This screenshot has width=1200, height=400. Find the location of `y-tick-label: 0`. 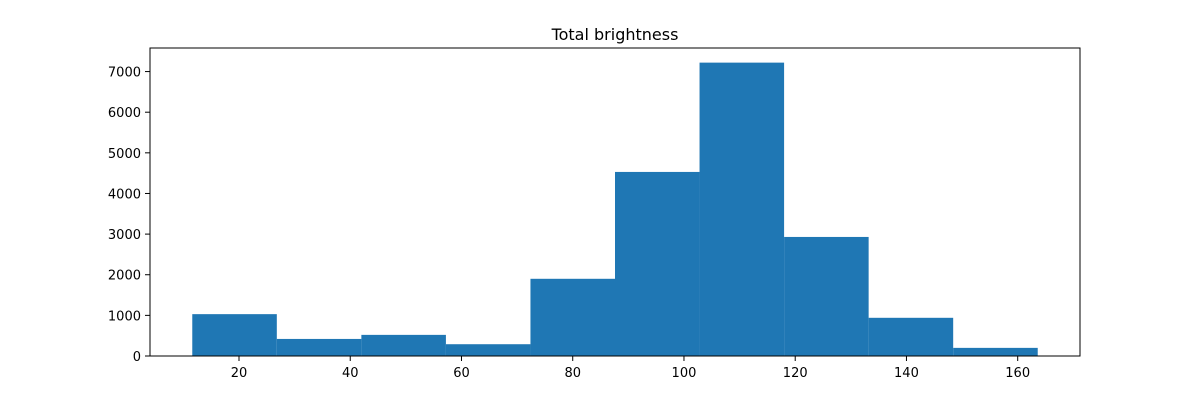

y-tick-label: 0 is located at coordinates (137, 357).